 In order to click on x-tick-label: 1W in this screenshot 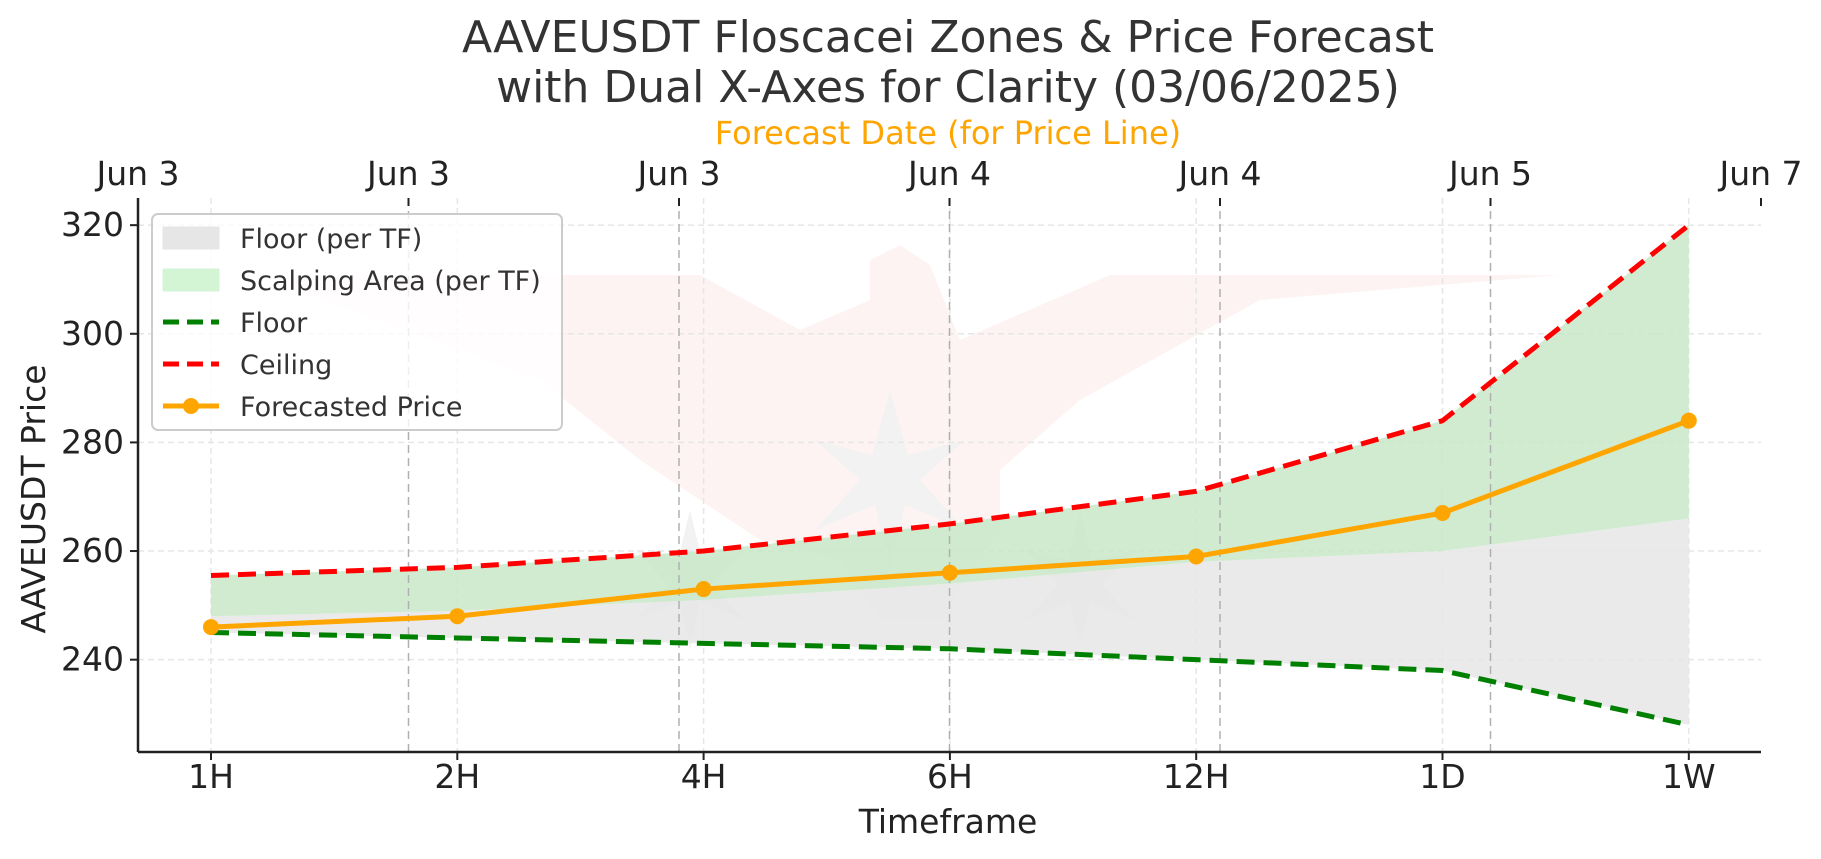, I will do `click(1689, 776)`.